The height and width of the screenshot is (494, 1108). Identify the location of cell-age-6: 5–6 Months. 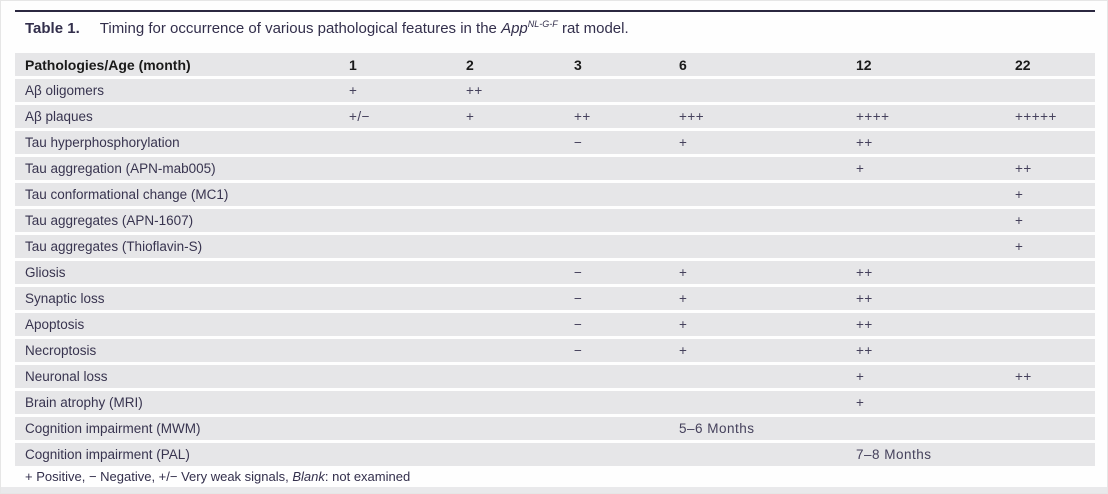
(717, 428).